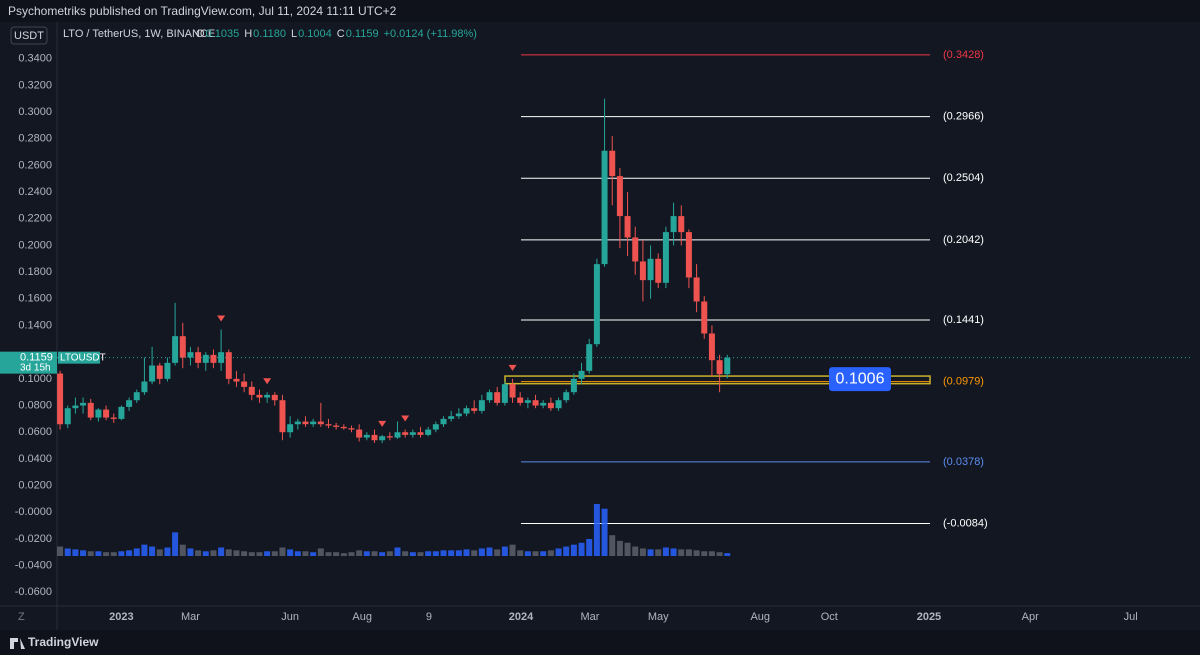 This screenshot has height=655, width=1200. I want to click on fib-label: (0.1441), so click(963, 320).